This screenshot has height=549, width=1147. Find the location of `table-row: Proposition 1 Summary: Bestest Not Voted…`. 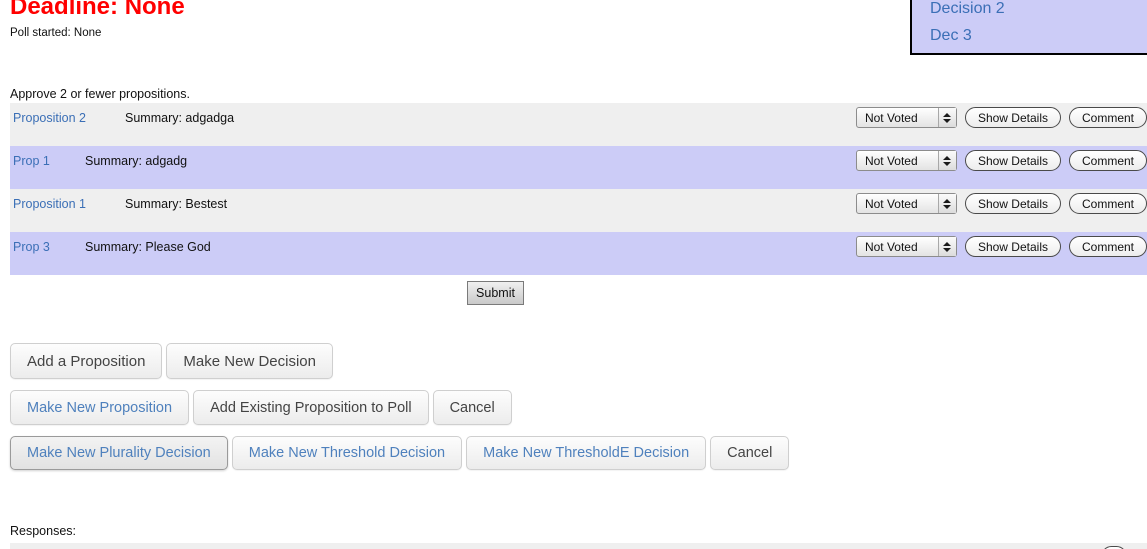

table-row: Proposition 1 Summary: Bestest Not Voted… is located at coordinates (578, 210).